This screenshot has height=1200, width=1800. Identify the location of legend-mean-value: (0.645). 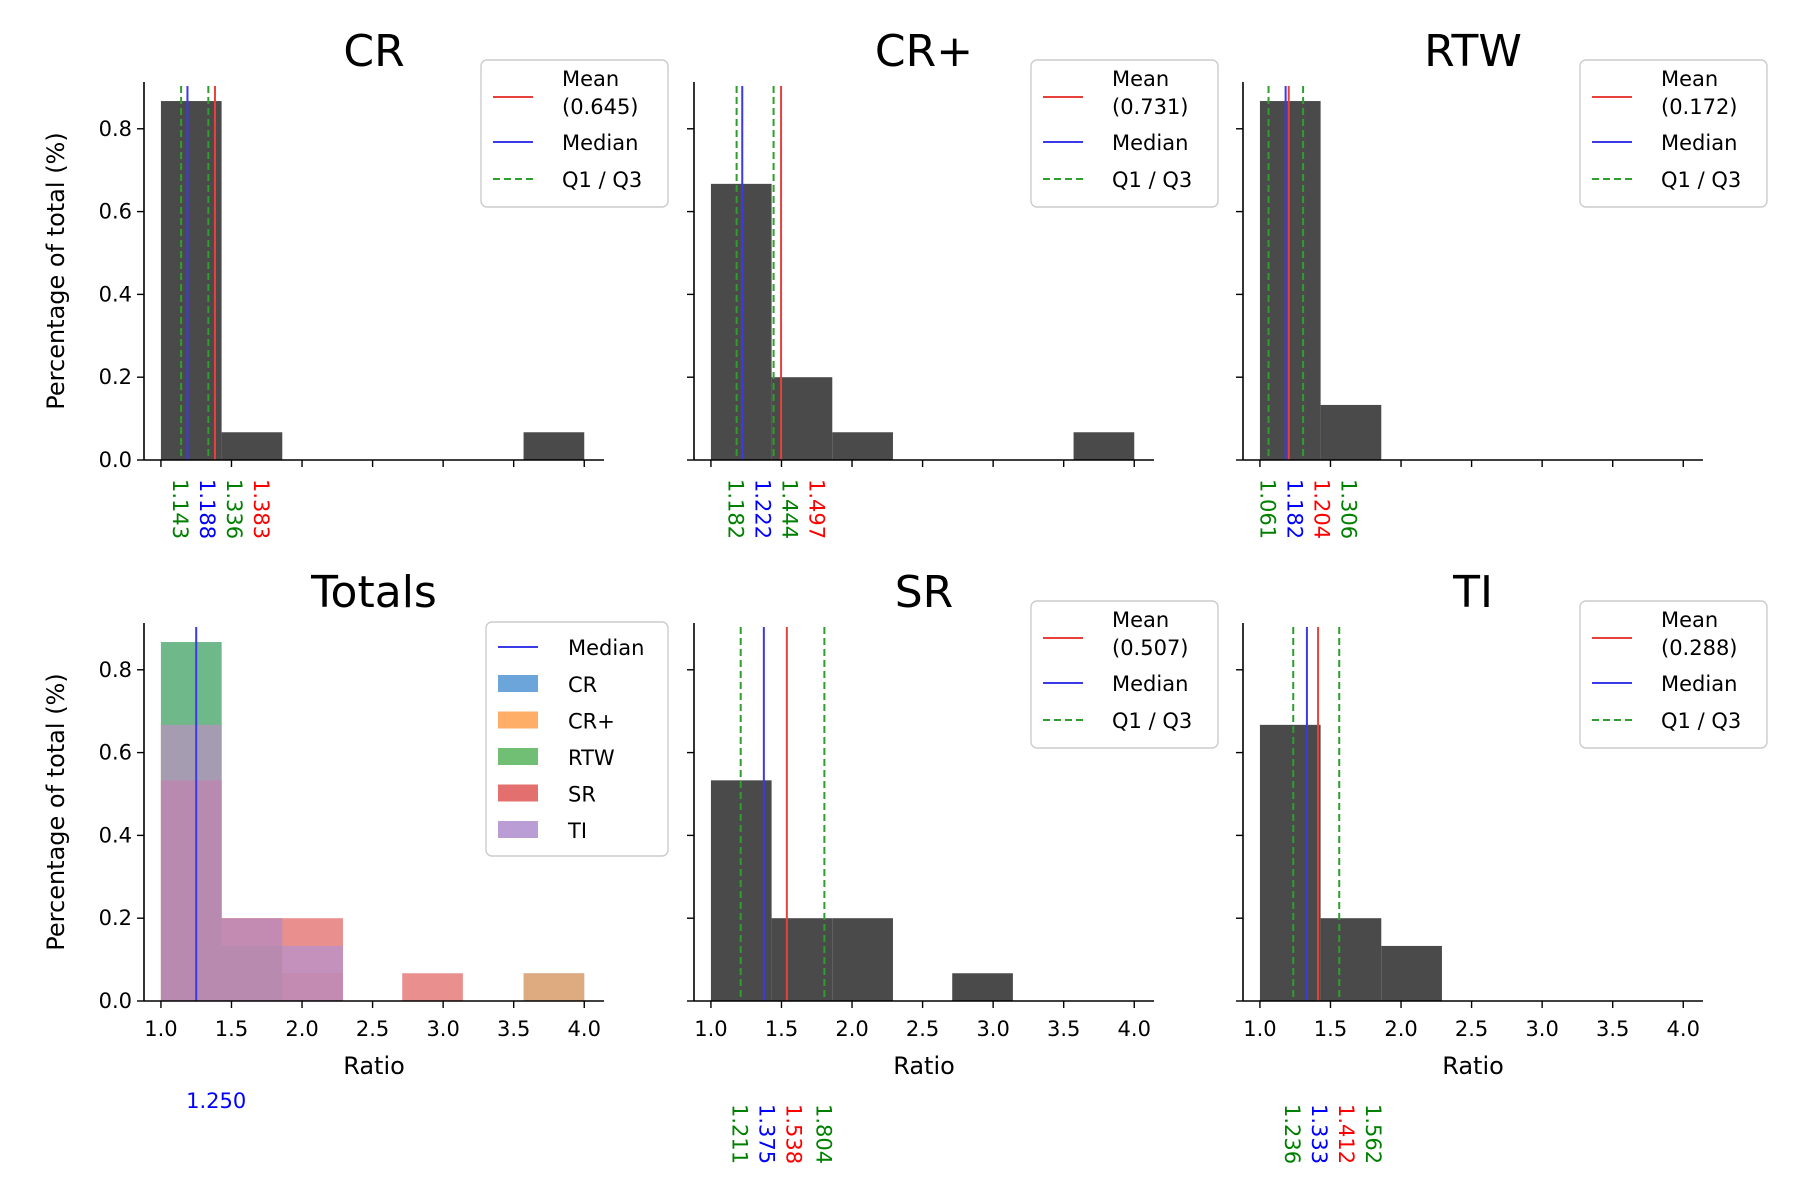
(600, 107).